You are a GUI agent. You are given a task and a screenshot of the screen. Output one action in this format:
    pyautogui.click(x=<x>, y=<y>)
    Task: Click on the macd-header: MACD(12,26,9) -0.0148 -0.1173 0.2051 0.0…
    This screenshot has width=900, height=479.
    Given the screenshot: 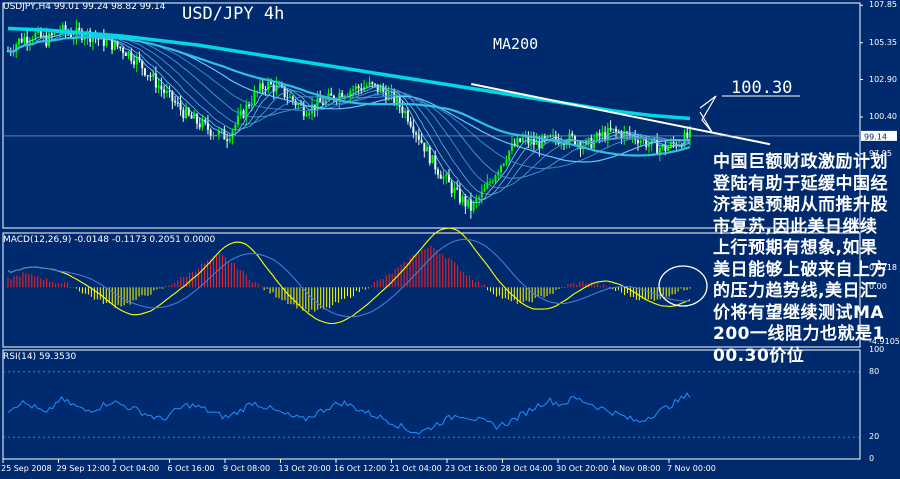 What is the action you would take?
    pyautogui.click(x=109, y=240)
    